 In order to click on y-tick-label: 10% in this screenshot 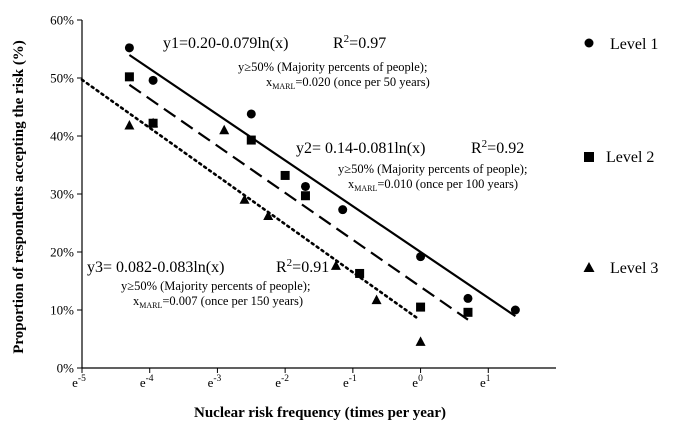, I will do `click(62, 310)`.